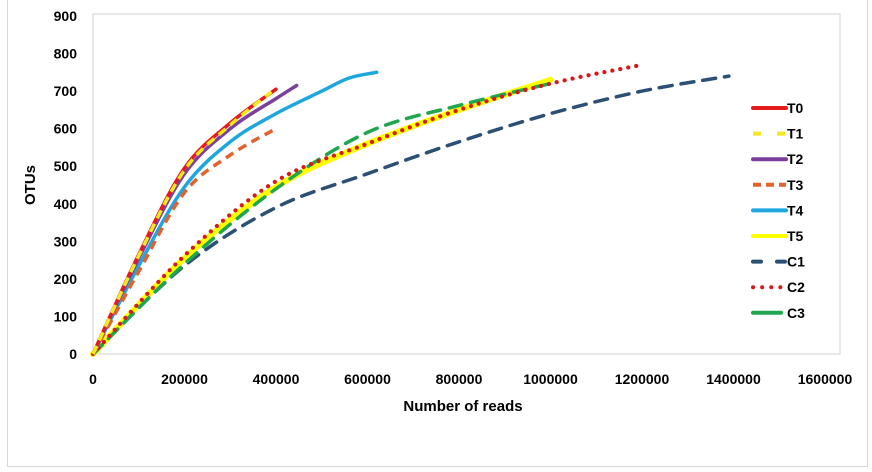 The width and height of the screenshot is (872, 472). What do you see at coordinates (796, 262) in the screenshot?
I see `legend-label: C1` at bounding box center [796, 262].